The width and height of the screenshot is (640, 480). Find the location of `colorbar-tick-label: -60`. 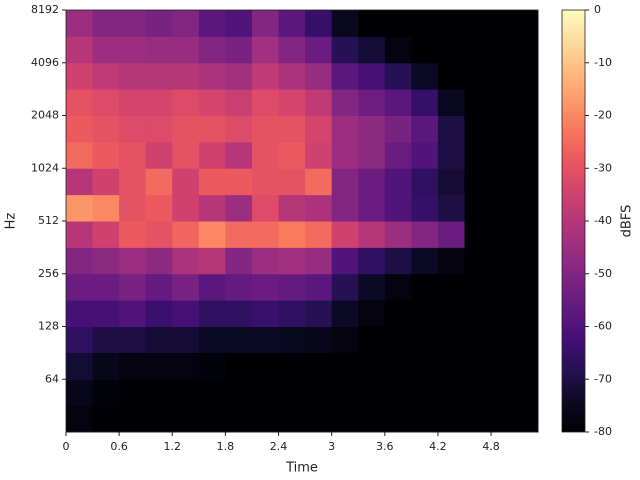

colorbar-tick-label: -60 is located at coordinates (603, 326).